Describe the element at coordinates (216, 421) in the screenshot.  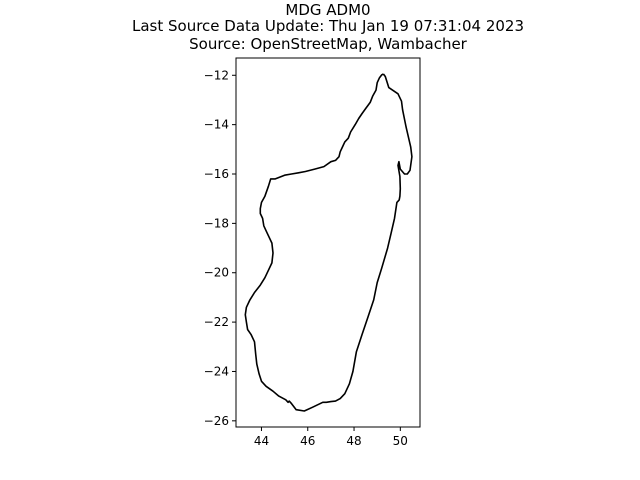
I see `y-tick-label: −26` at that location.